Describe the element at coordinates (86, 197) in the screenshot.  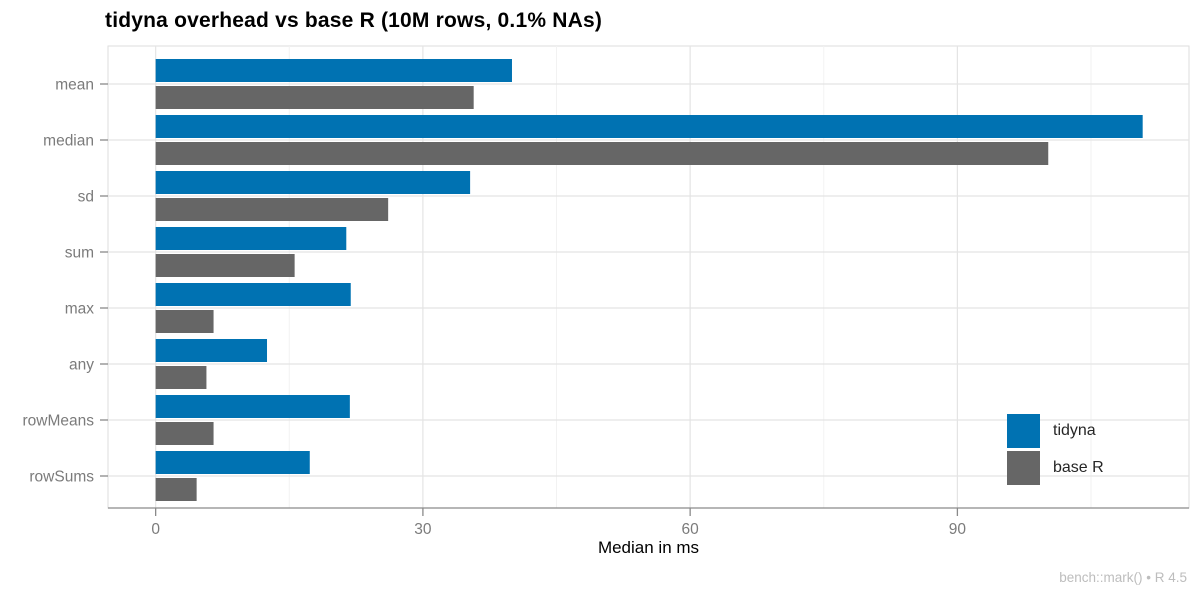
I see `y-category-label: sd` at that location.